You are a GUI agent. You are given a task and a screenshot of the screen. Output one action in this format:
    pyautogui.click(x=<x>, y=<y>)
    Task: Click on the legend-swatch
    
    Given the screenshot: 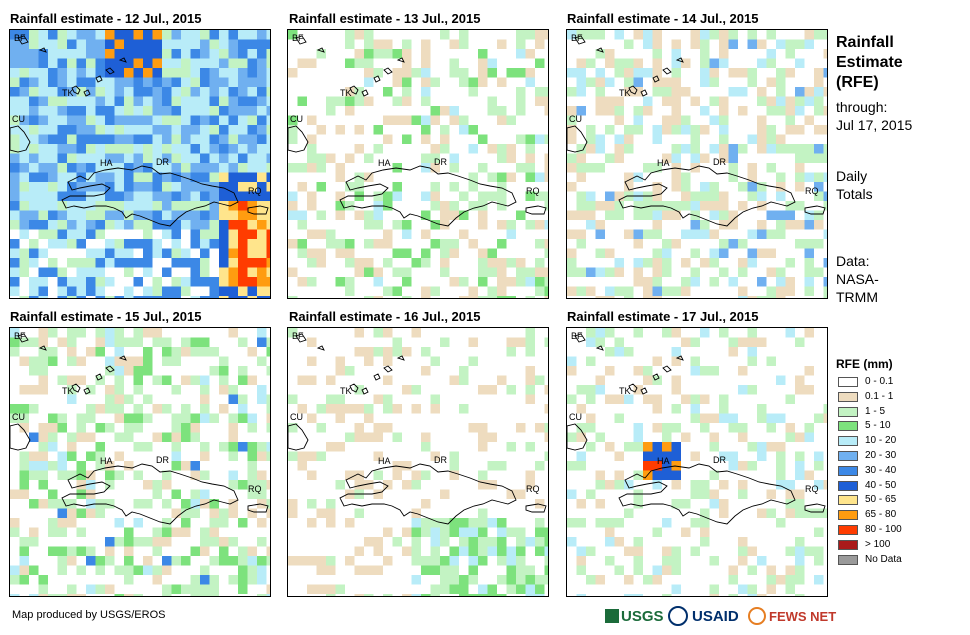 What is the action you would take?
    pyautogui.click(x=848, y=530)
    